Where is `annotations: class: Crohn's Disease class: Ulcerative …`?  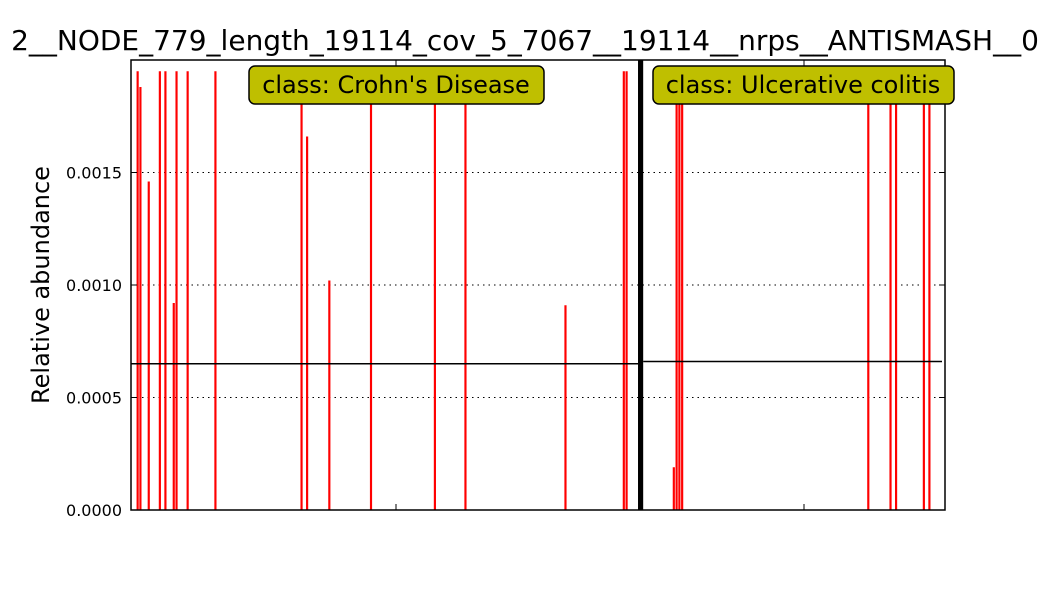 annotations: class: Crohn's Disease class: Ulcerative … is located at coordinates (601, 85).